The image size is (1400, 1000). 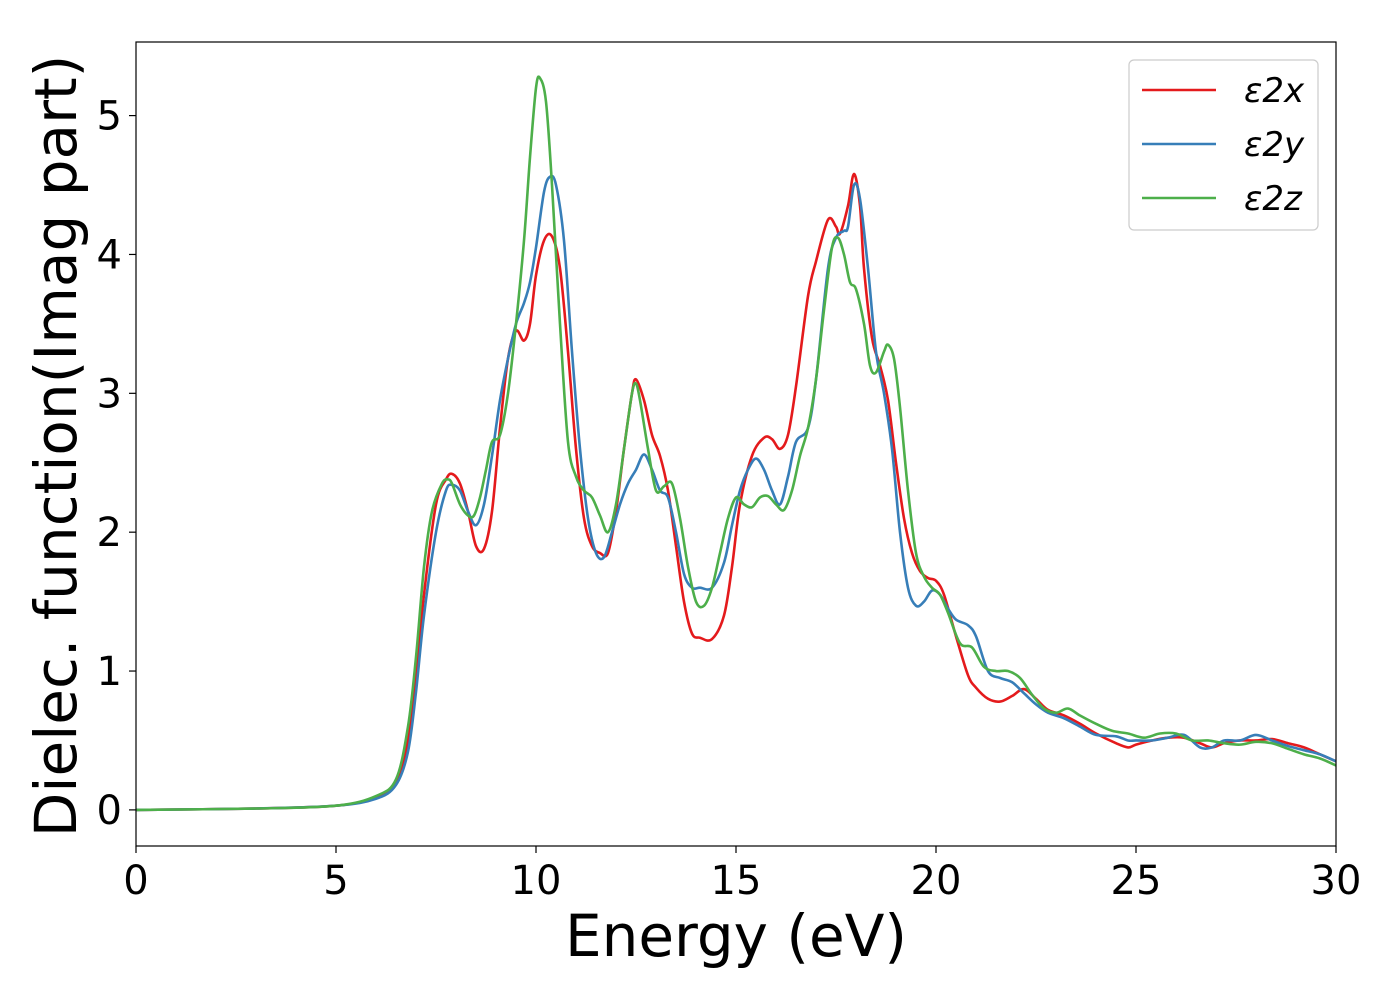 What do you see at coordinates (56, 446) in the screenshot?
I see `y-axis-label: Dielec. function(Imag part)` at bounding box center [56, 446].